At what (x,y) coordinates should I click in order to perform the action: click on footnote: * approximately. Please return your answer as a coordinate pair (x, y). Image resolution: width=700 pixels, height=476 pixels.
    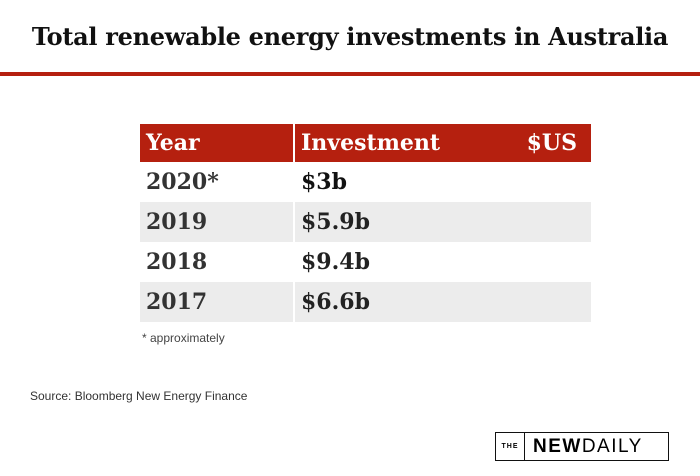
    Looking at the image, I should click on (183, 338).